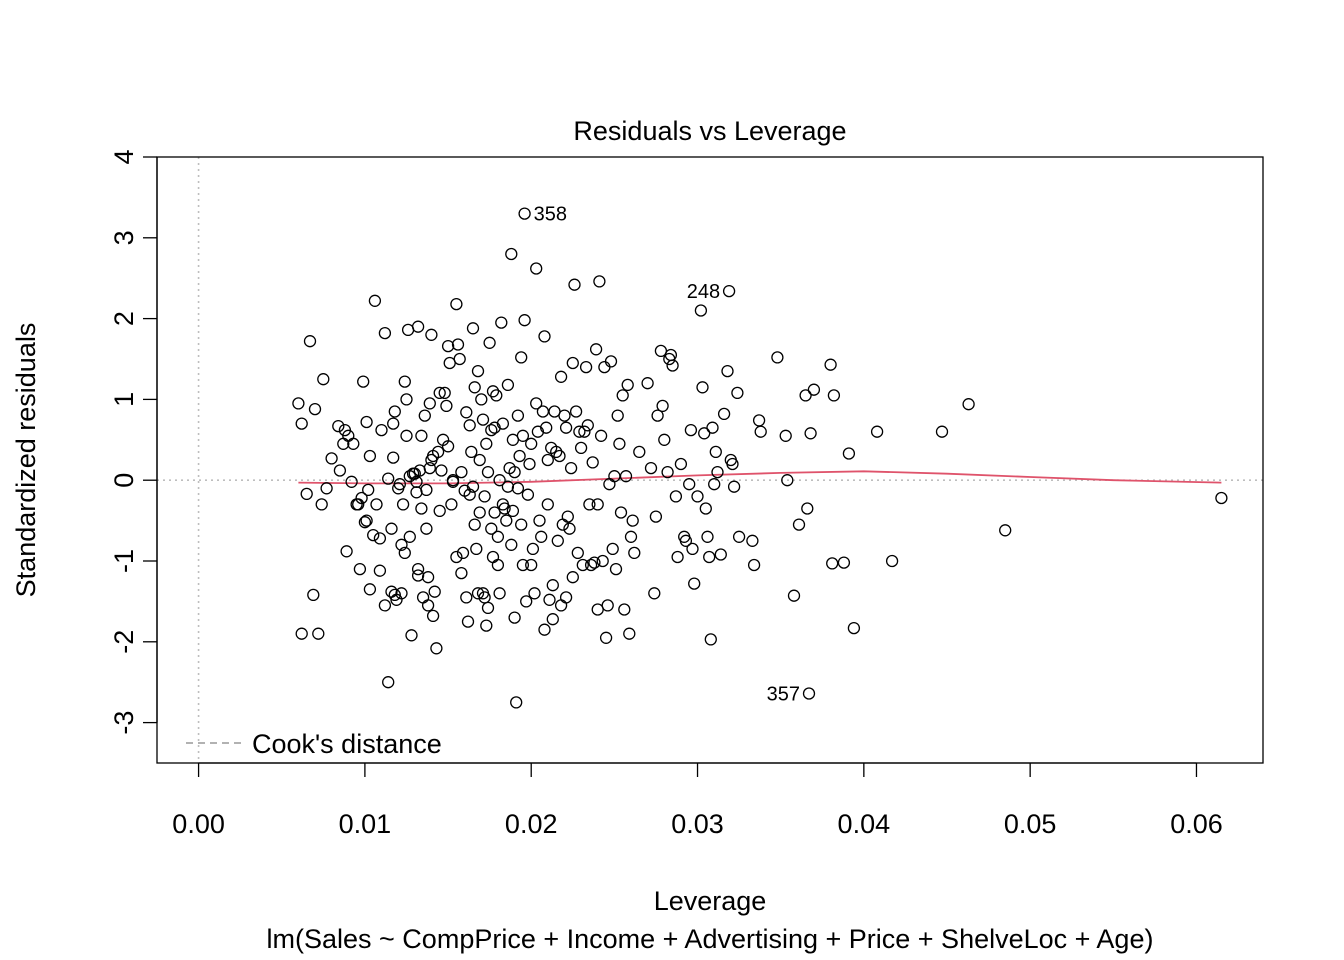 This screenshot has width=1344, height=960. What do you see at coordinates (124, 642) in the screenshot?
I see `y-tick-label: -2` at bounding box center [124, 642].